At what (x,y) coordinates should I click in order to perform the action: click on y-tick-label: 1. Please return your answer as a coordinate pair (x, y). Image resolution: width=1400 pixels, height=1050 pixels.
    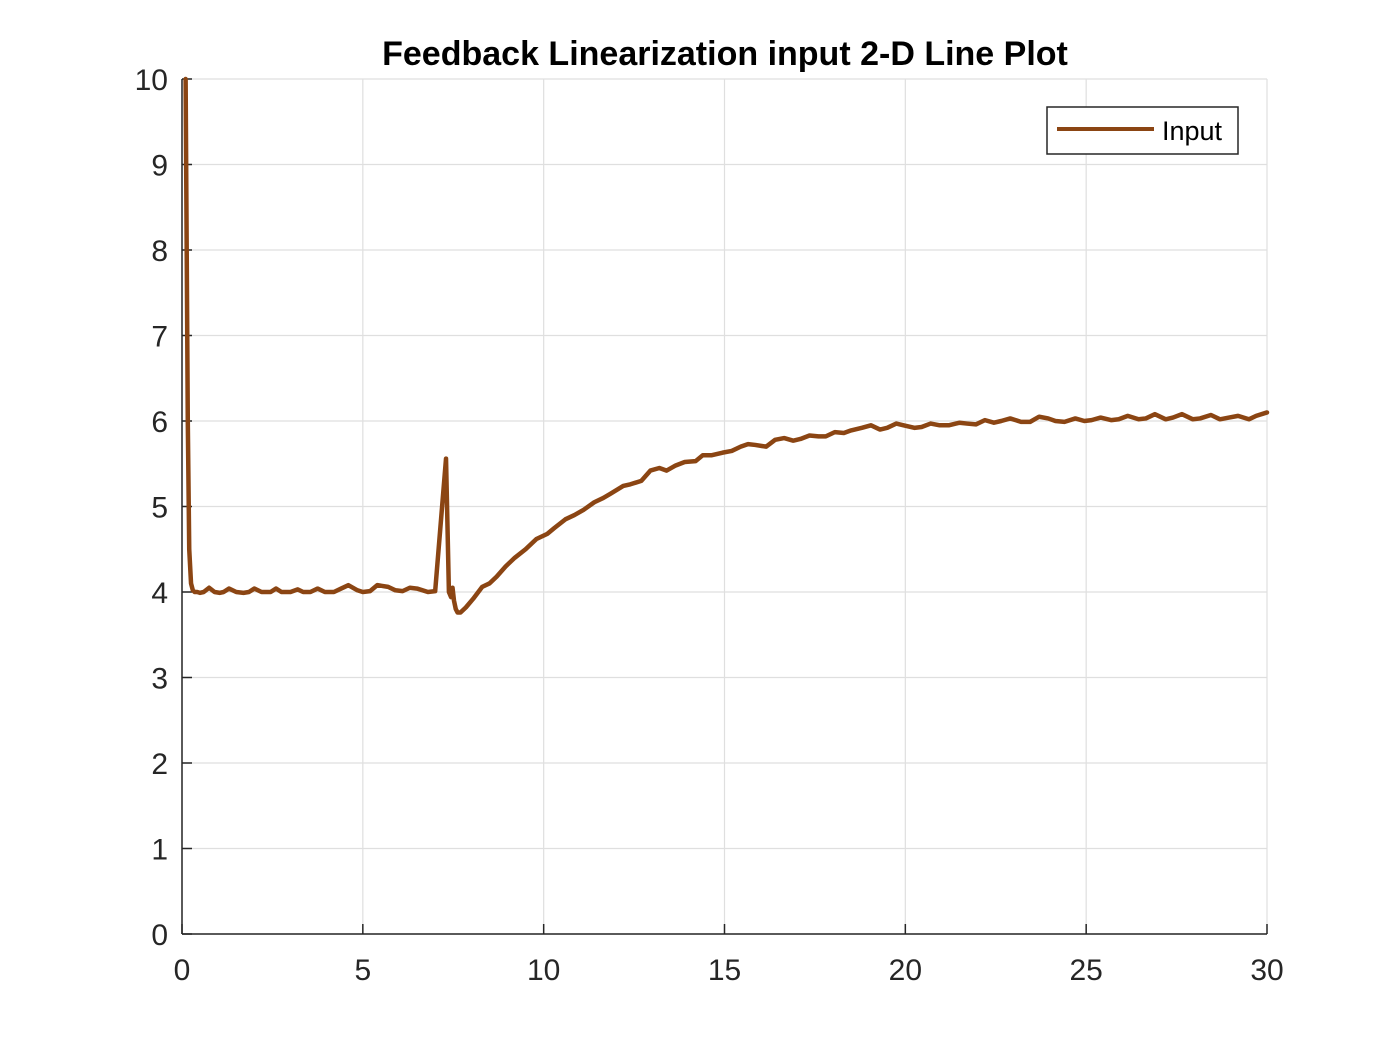
    Looking at the image, I should click on (159, 850).